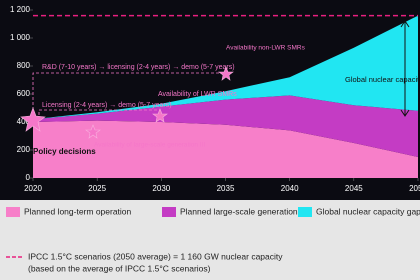  Describe the element at coordinates (161, 188) in the screenshot. I see `x-tick-label: 2030` at that location.